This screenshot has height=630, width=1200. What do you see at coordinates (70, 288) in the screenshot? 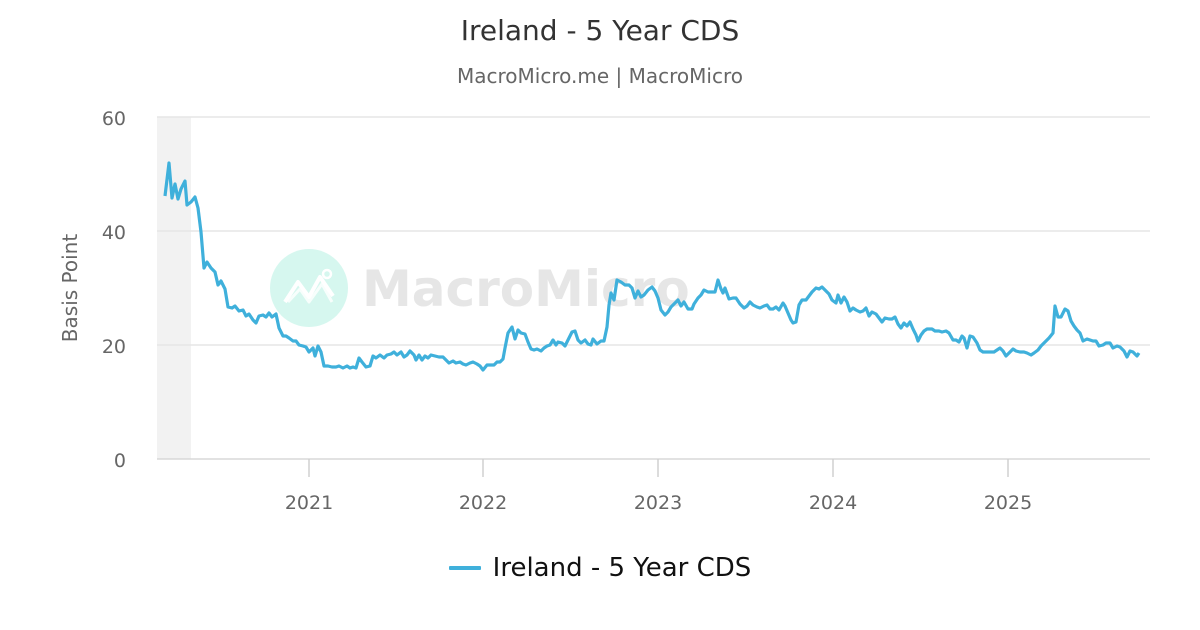
I see `y-axis-title: Basis Point` at bounding box center [70, 288].